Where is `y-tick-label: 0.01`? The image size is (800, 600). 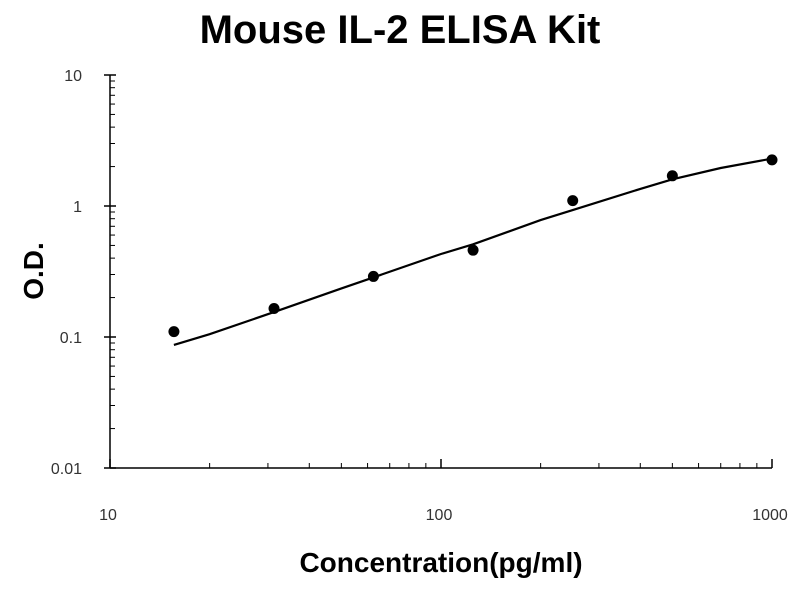
y-tick-label: 0.01 is located at coordinates (66, 469).